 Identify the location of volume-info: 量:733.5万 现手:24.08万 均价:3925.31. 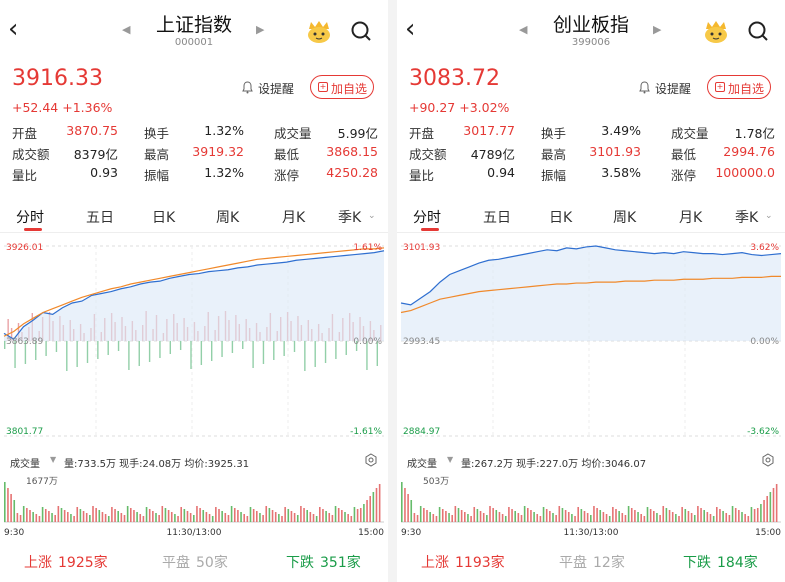
(157, 464).